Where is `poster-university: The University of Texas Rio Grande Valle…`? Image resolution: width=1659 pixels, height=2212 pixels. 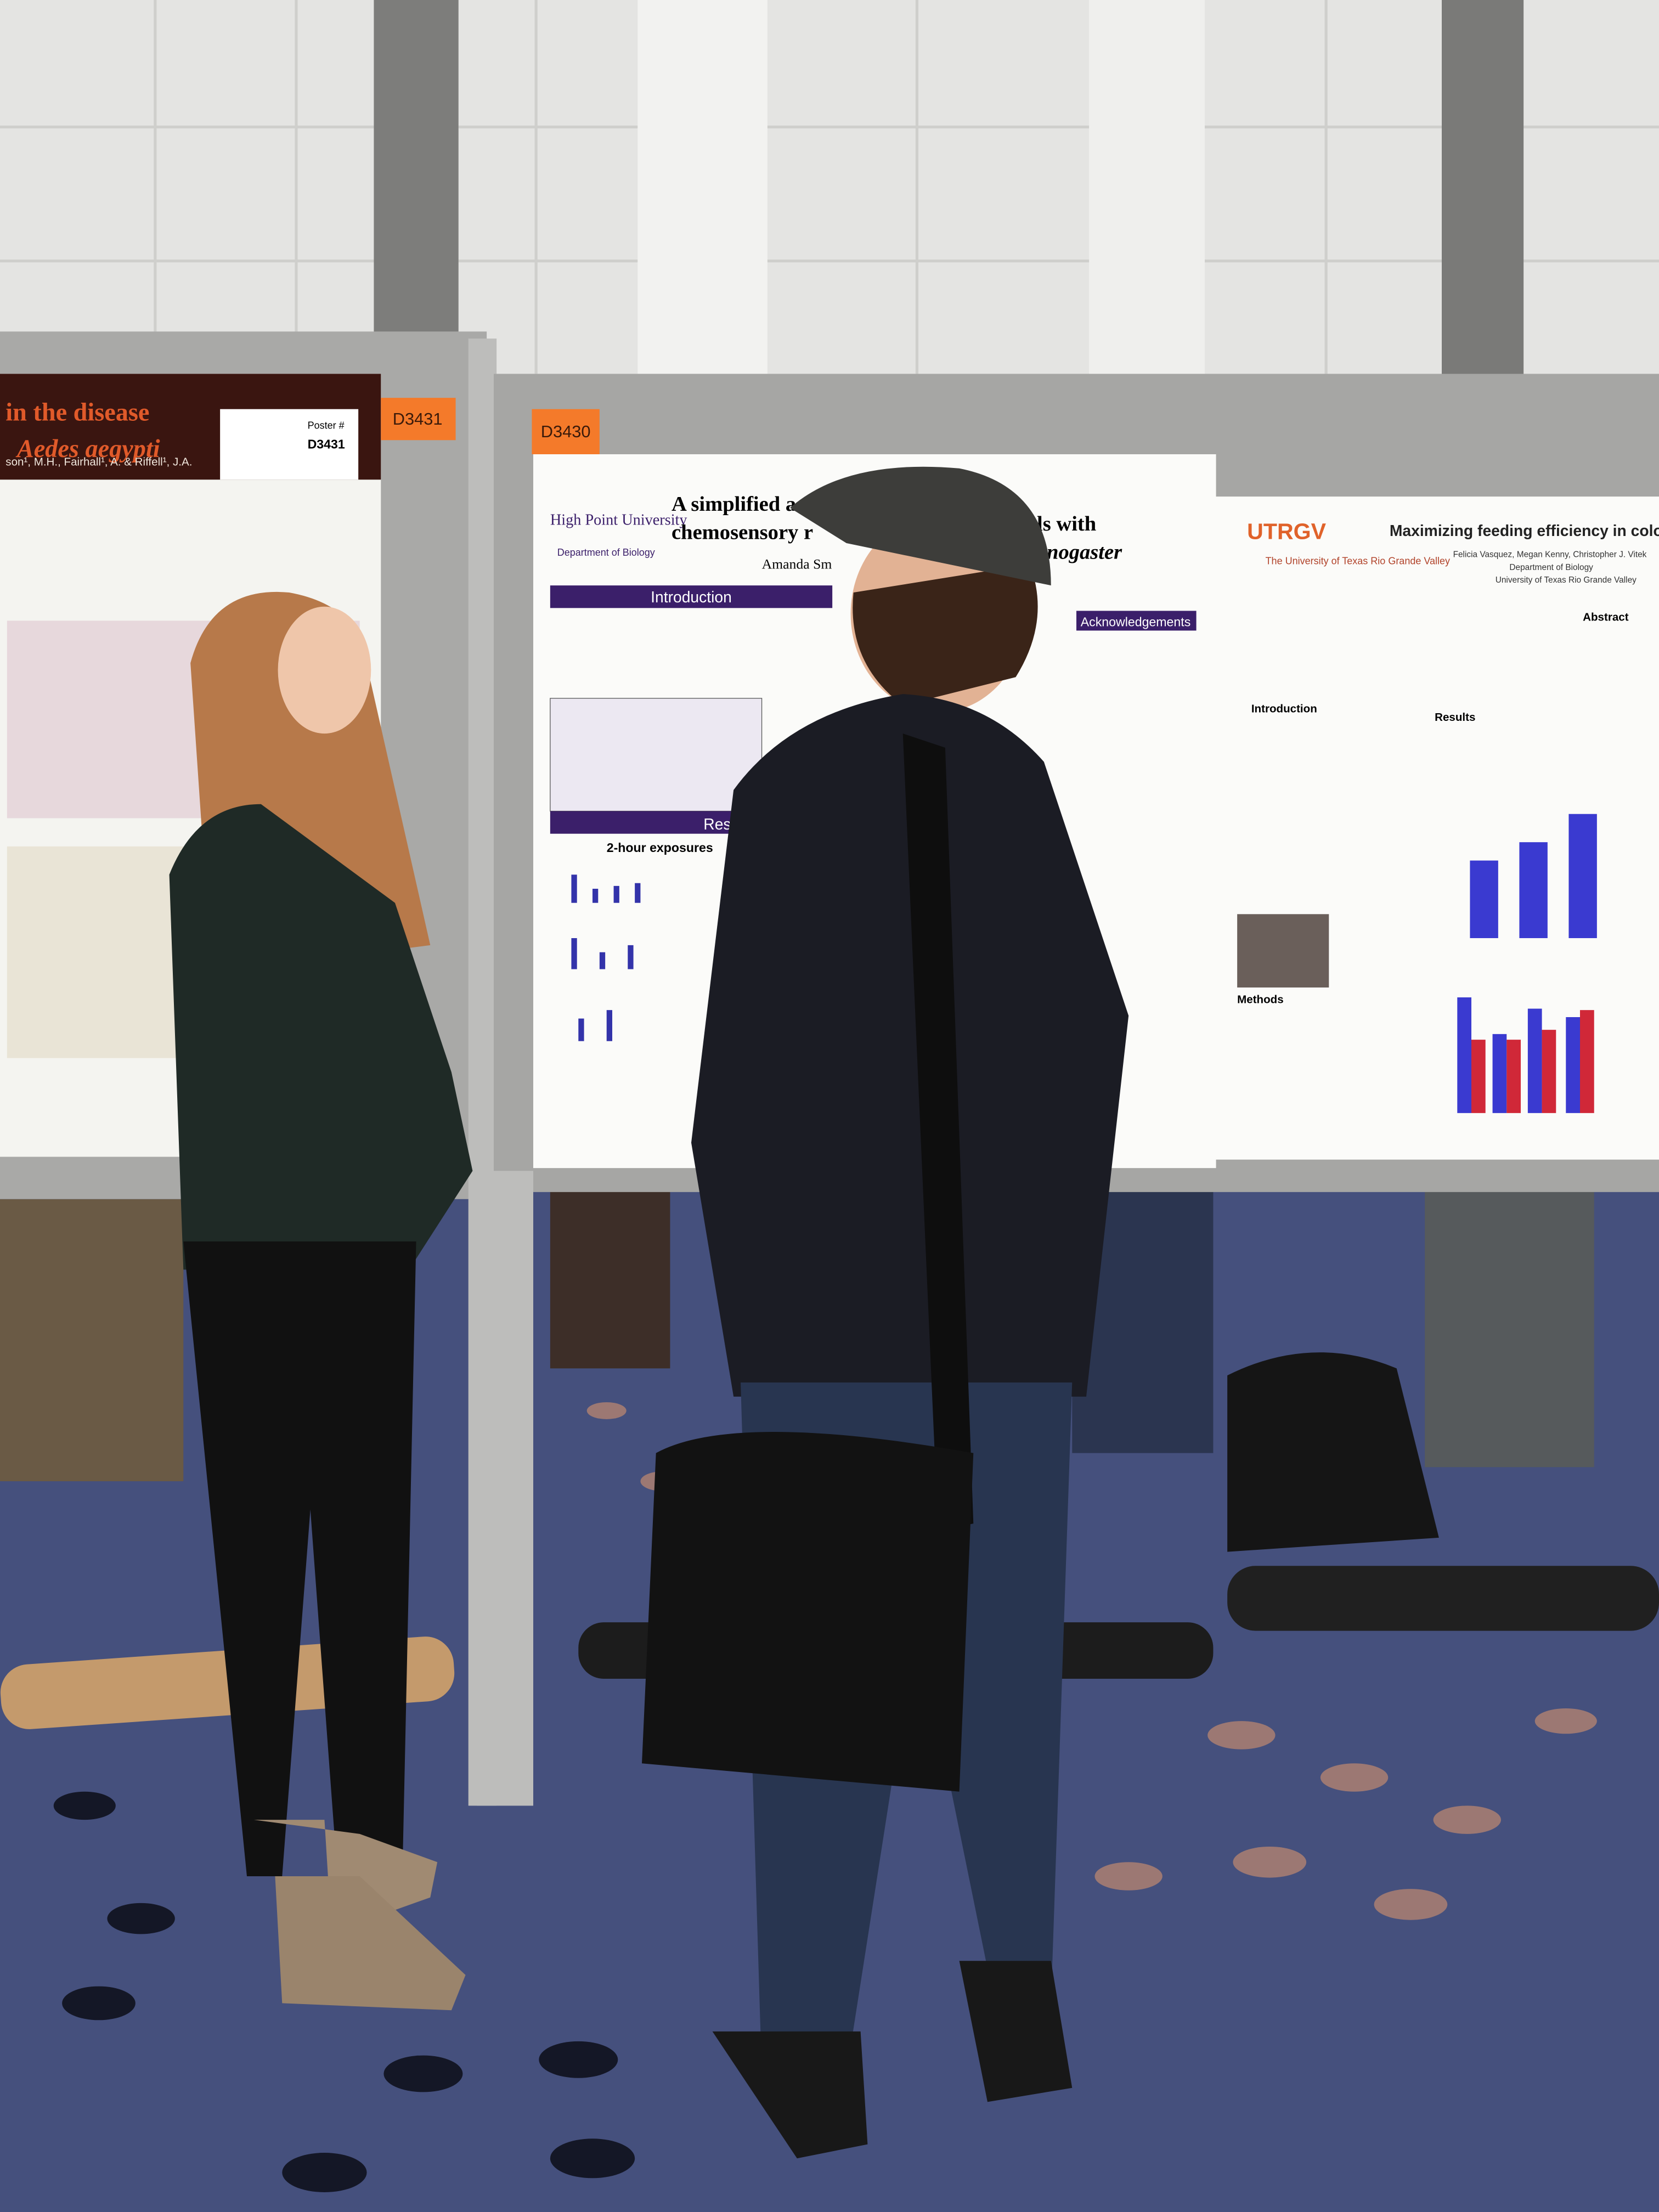 poster-university: The University of Texas Rio Grande Valle… is located at coordinates (1358, 561).